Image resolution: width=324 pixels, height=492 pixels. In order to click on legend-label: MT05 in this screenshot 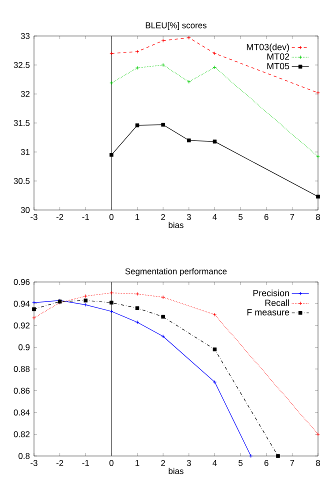, I will do `click(278, 66)`.